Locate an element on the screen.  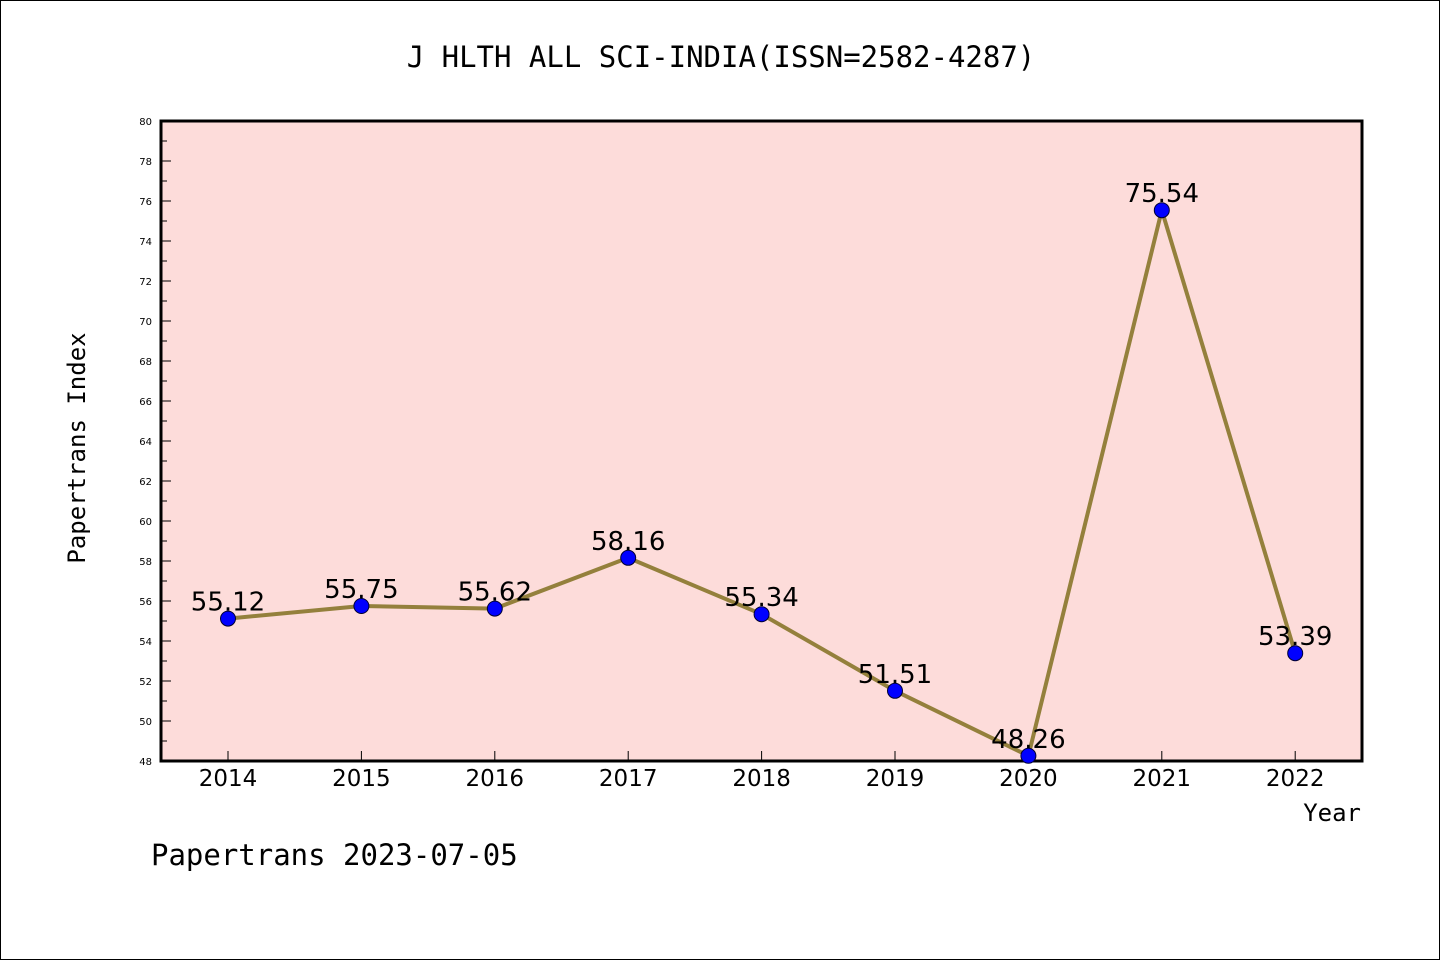
x-axis: 2014 2015 2016 2017 2018 2019 2020 2021 2022 is located at coordinates (762, 771).